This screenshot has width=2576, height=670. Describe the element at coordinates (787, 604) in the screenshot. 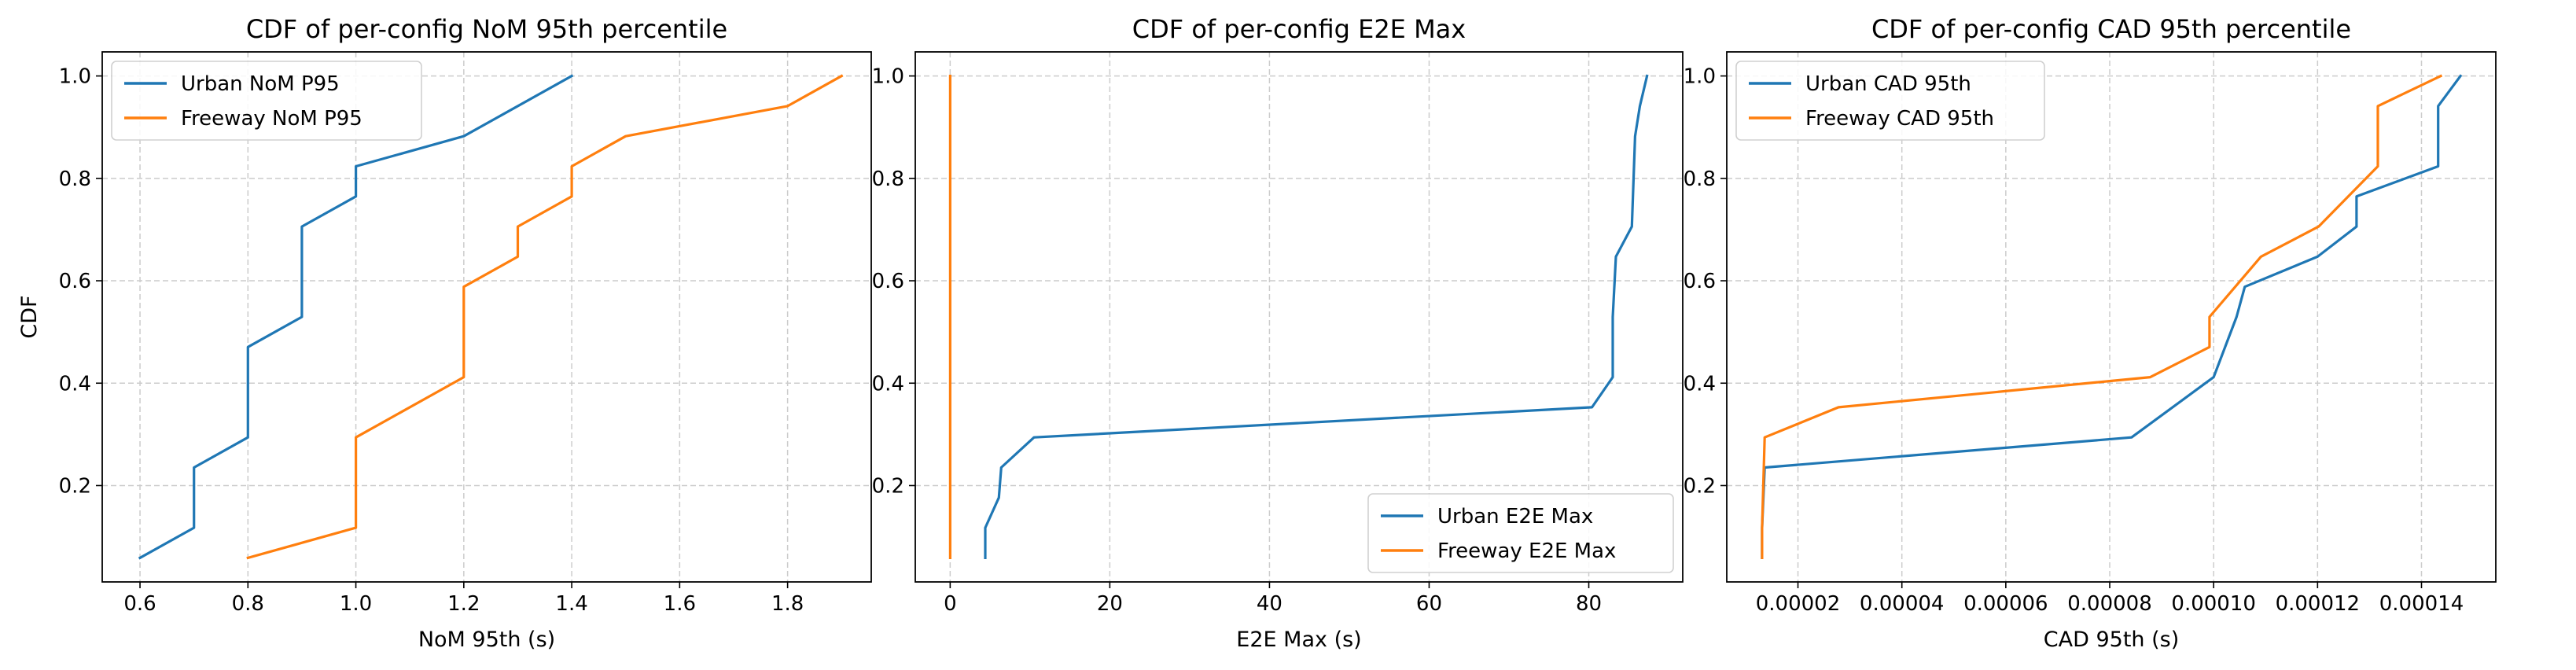

I see `x-tick-label: 1.8` at that location.